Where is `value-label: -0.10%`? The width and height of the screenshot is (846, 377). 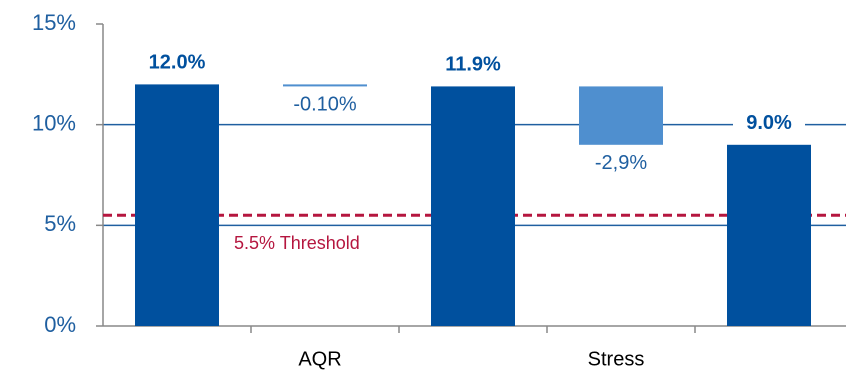
value-label: -0.10% is located at coordinates (325, 105).